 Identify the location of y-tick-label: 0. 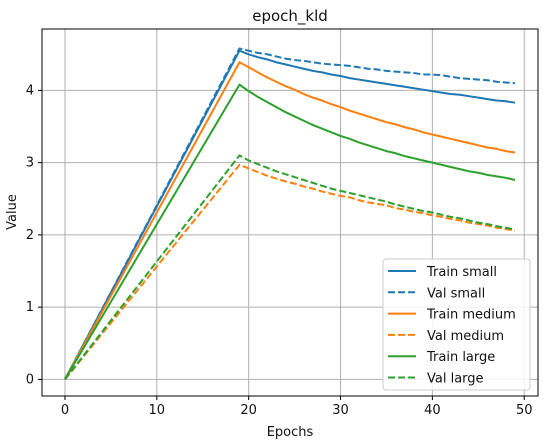
(30, 379).